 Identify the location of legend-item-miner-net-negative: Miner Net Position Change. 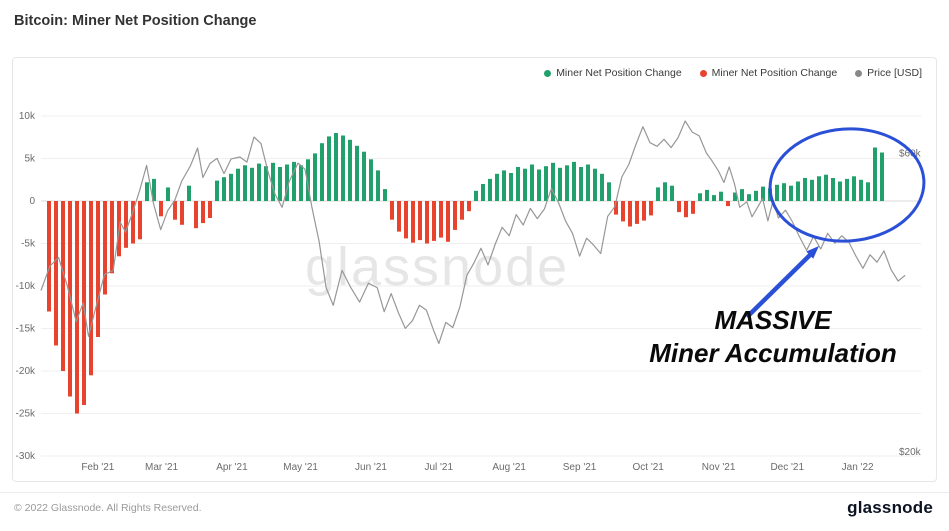
(768, 73).